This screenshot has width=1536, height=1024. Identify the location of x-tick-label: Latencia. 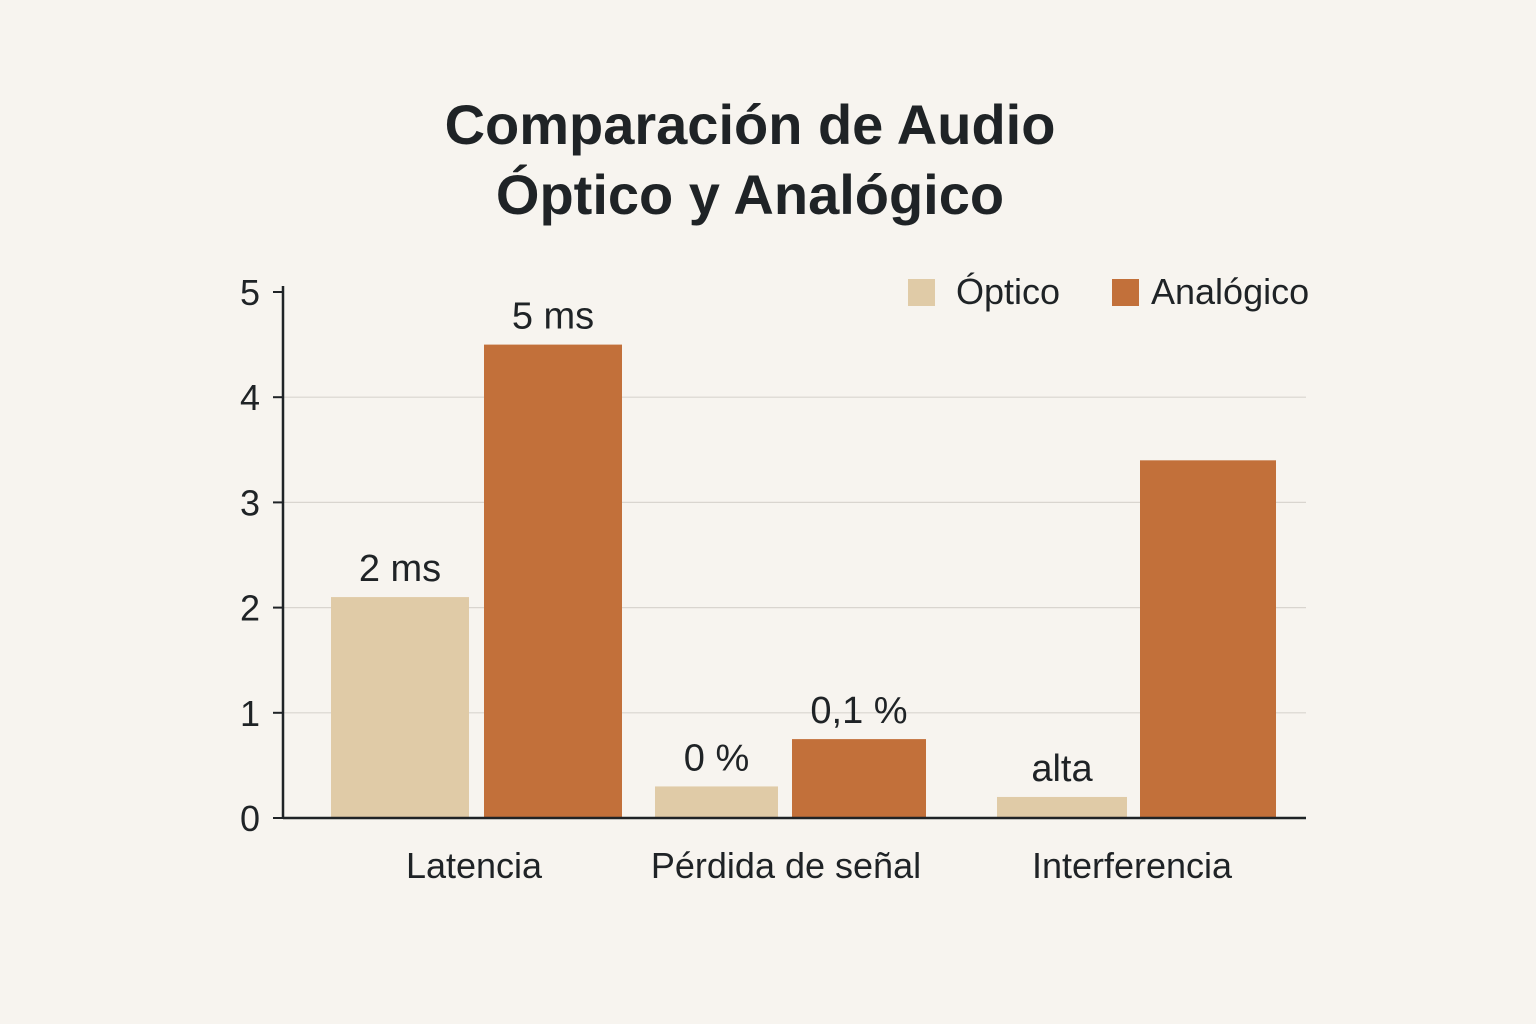
(474, 865).